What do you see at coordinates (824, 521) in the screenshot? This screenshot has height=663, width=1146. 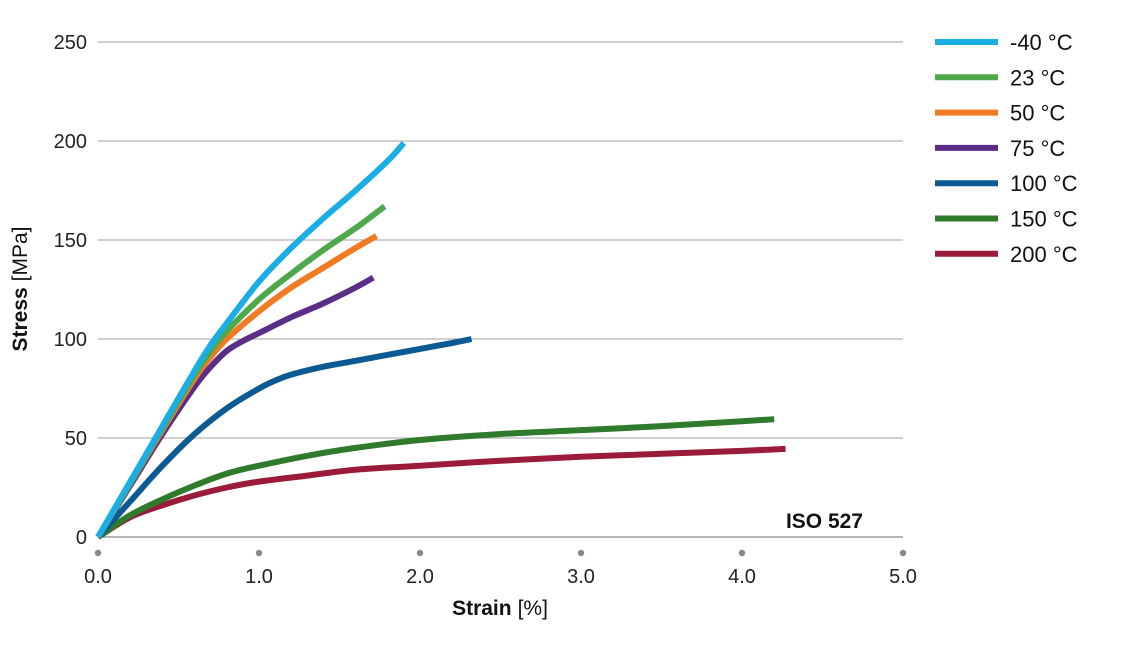 I see `iso-annotation: ISO 527` at bounding box center [824, 521].